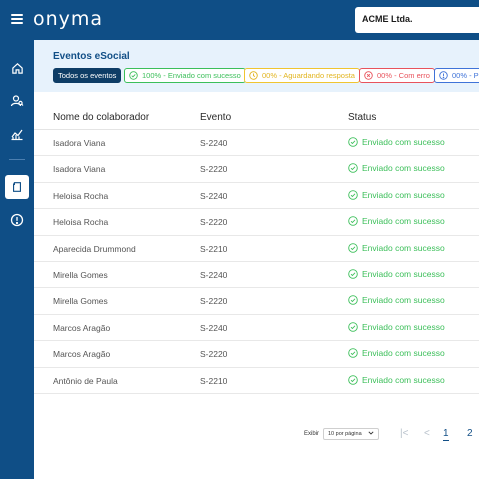 The height and width of the screenshot is (479, 479). I want to click on app-logo: onyma, so click(68, 19).